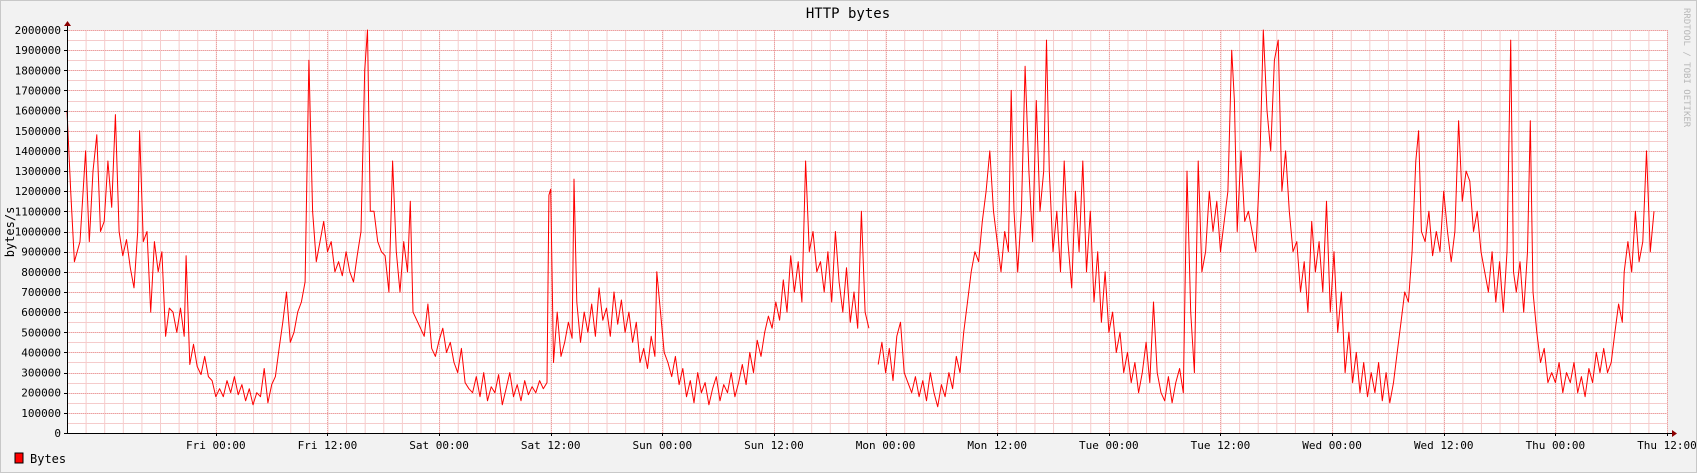 The image size is (1697, 473). What do you see at coordinates (48, 459) in the screenshot?
I see `legend-label-bytes: Bytes` at bounding box center [48, 459].